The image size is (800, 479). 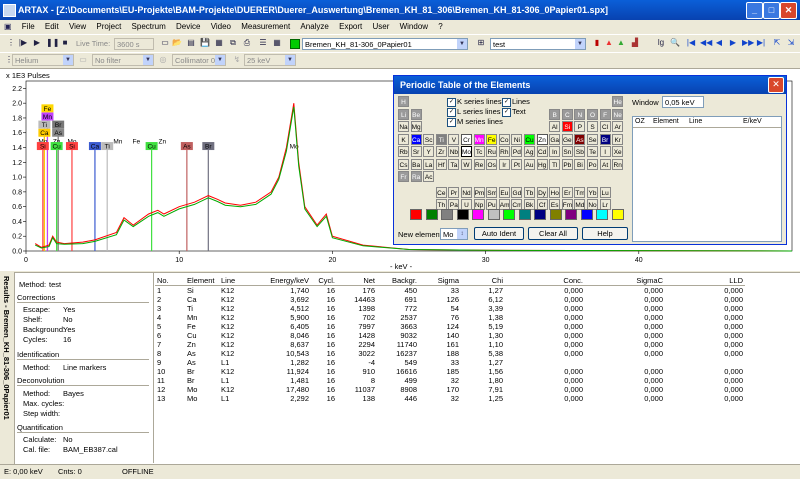 What do you see at coordinates (545, 281) in the screenshot?
I see `results-col-header: Conc.` at bounding box center [545, 281].